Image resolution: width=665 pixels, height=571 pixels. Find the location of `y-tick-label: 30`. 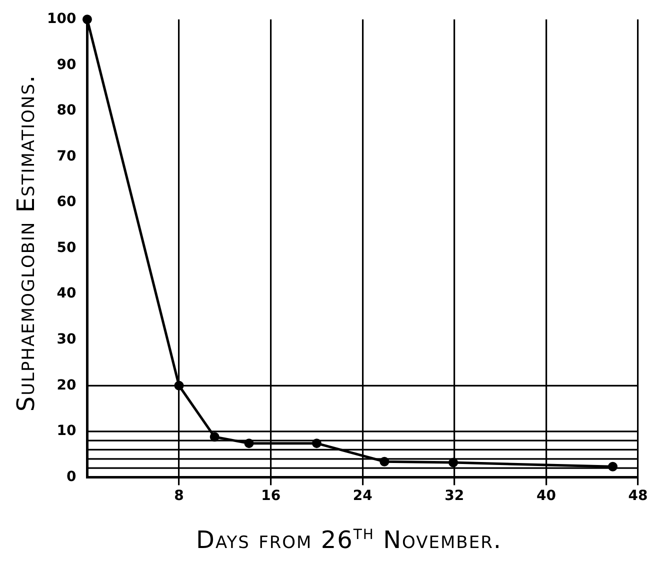

y-tick-label: 30 is located at coordinates (66, 340).